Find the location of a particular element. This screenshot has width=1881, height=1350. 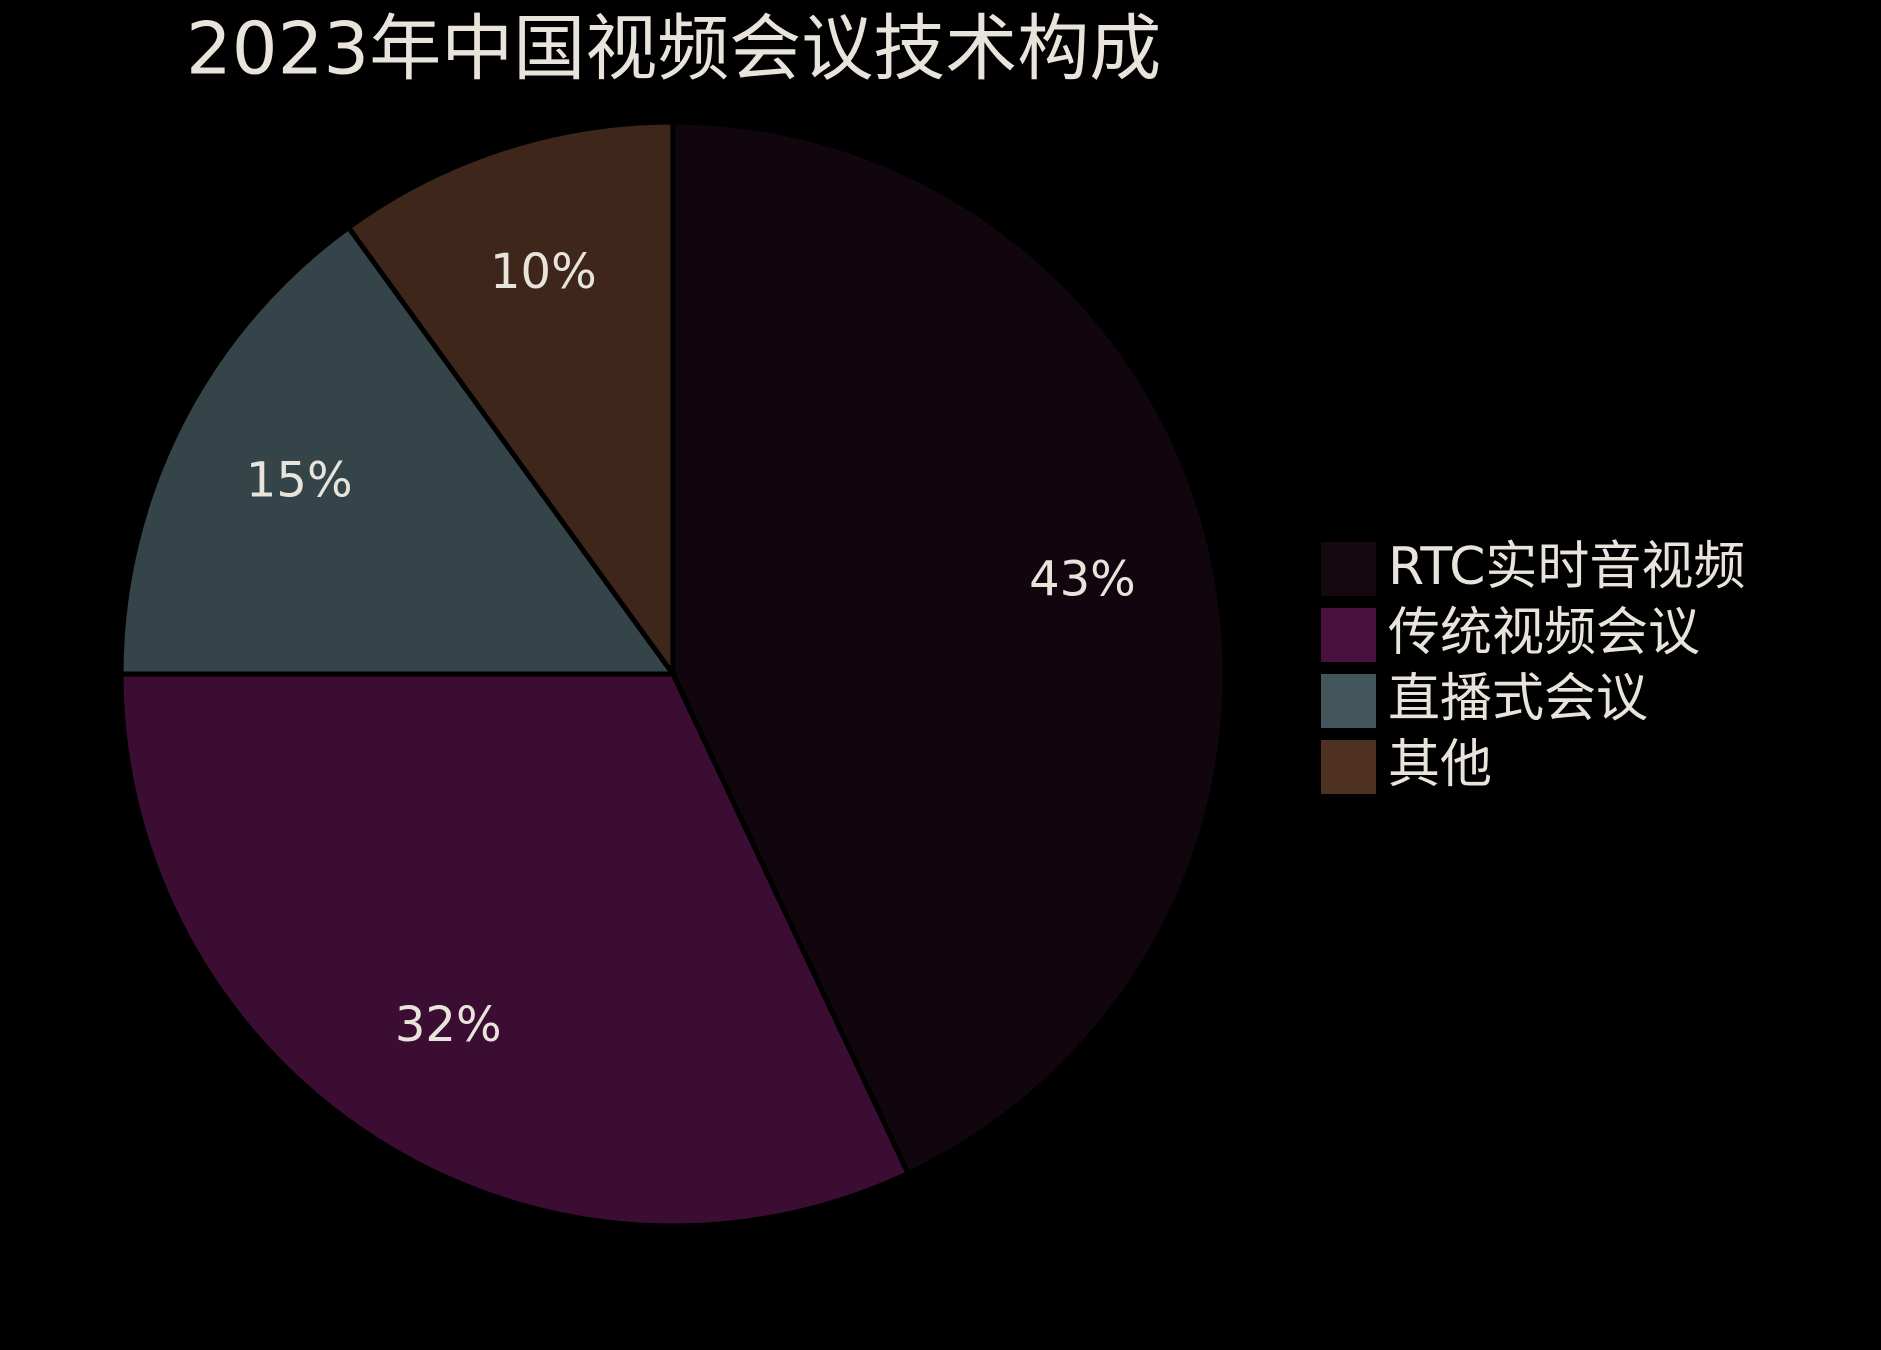

chart-title: 2023年中国视频会议技术构成 is located at coordinates (673, 49).